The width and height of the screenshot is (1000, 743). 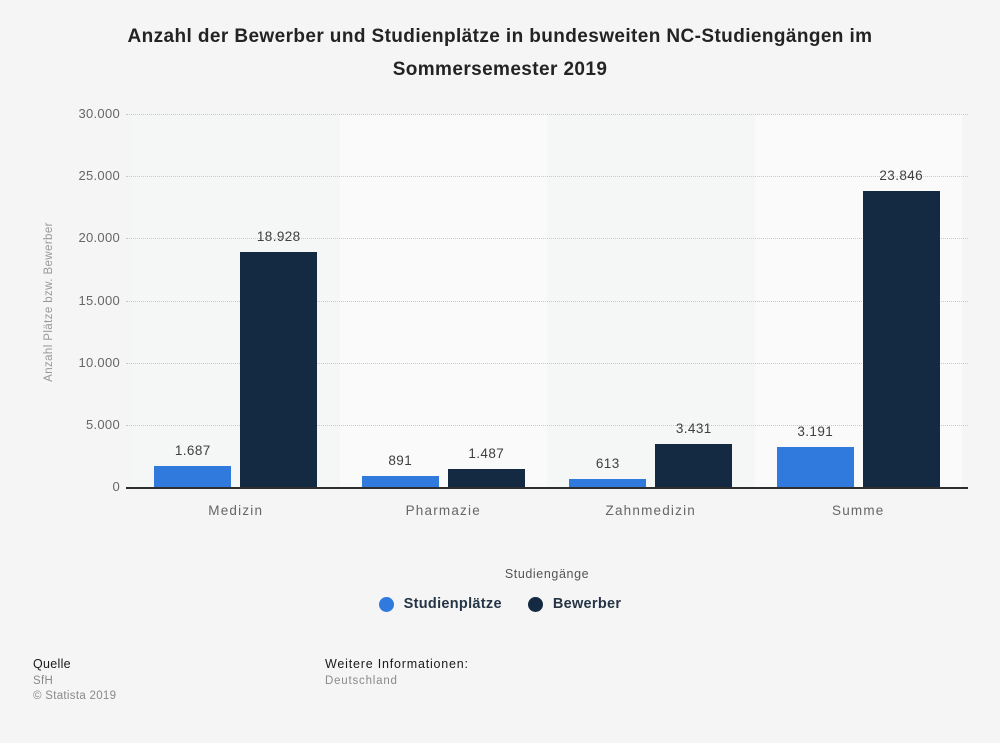 I want to click on footer-copyright: © Statista 2019, so click(x=75, y=696).